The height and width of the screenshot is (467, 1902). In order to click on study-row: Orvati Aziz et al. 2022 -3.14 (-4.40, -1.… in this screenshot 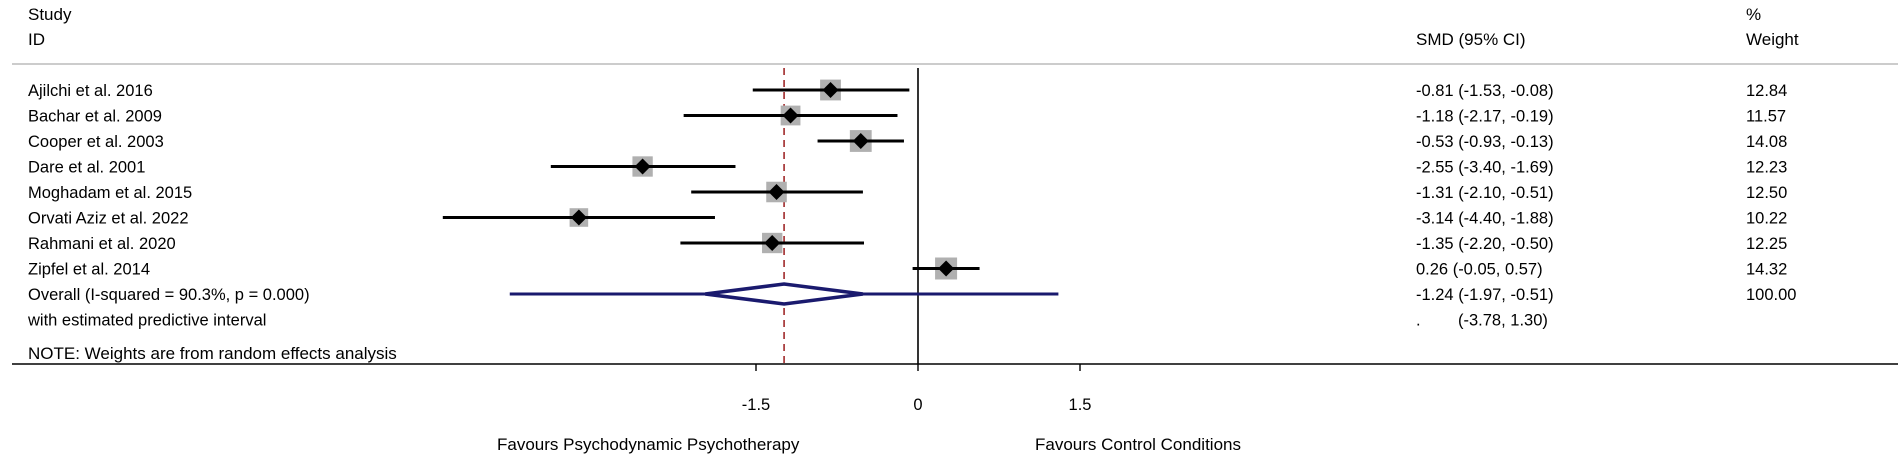, I will do `click(907, 218)`.